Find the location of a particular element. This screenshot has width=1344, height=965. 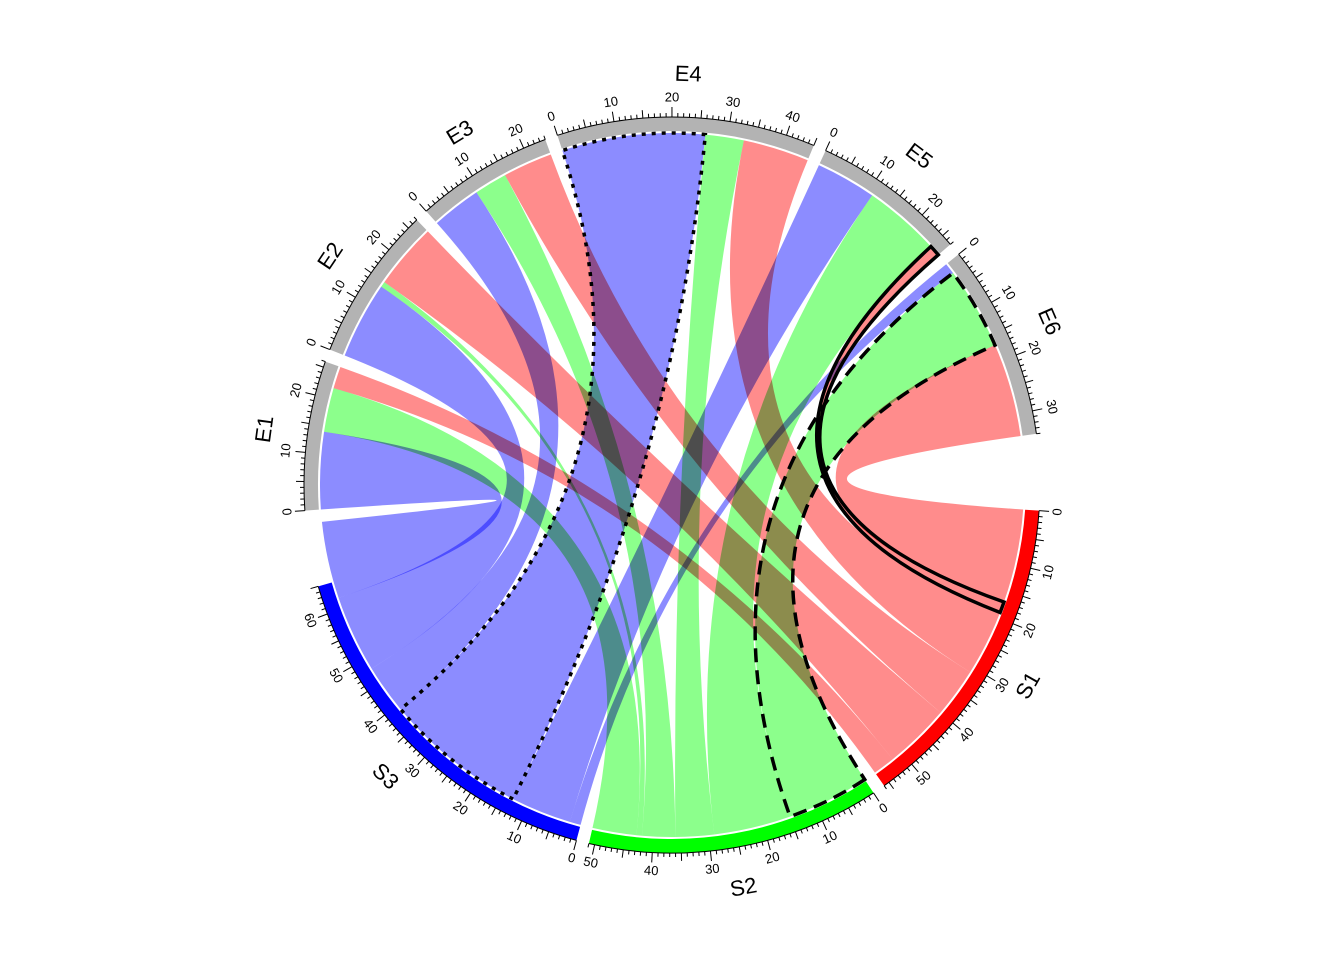

tick-label-s2: 10 is located at coordinates (829, 837).